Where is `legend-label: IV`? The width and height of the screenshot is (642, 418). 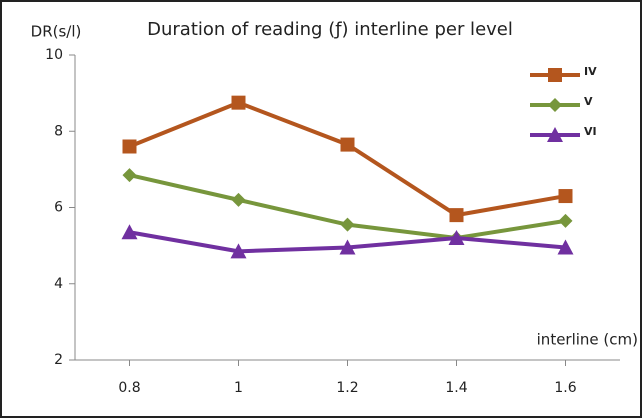 legend-label: IV is located at coordinates (590, 71).